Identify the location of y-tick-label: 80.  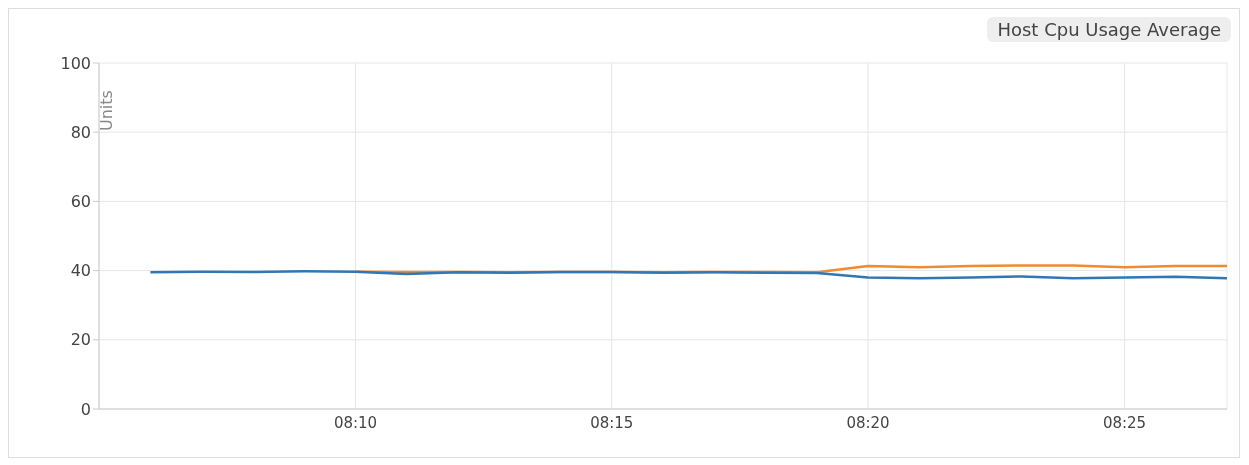
(80, 132).